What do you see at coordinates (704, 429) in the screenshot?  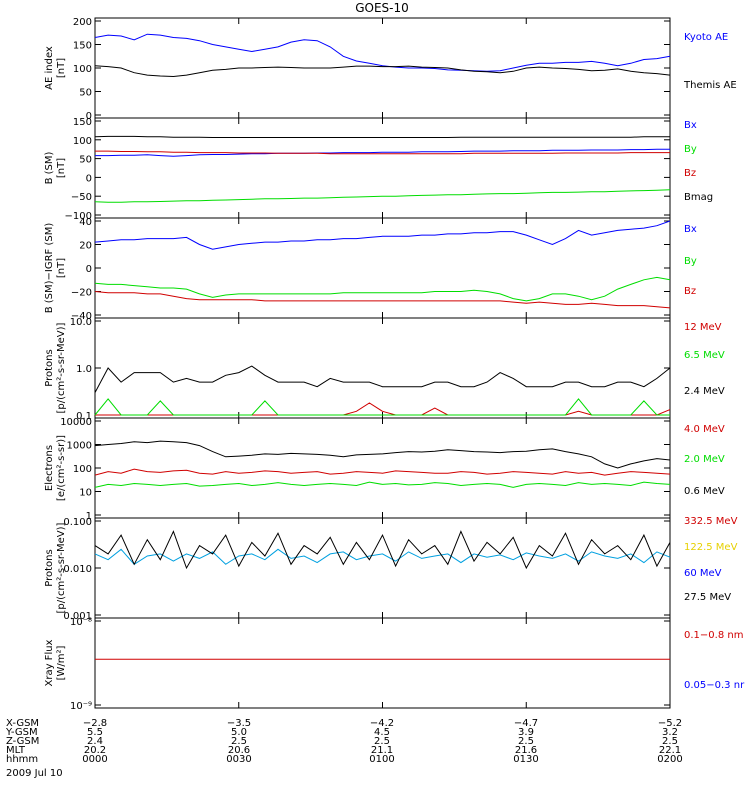 I see `legend-label: 4.0 MeV` at bounding box center [704, 429].